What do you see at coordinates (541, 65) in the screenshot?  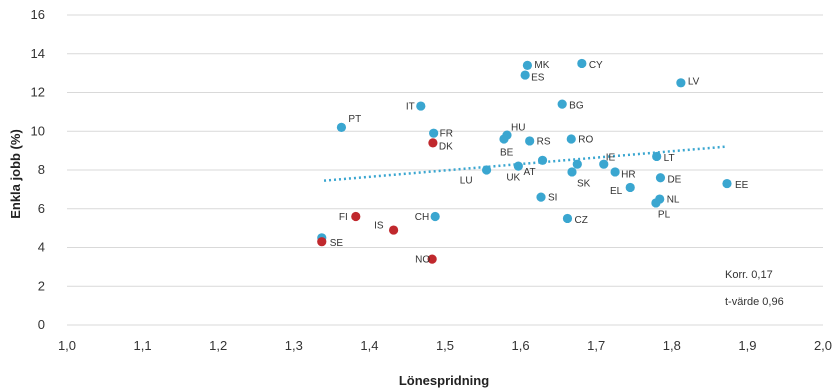 I see `point-label: MK` at bounding box center [541, 65].